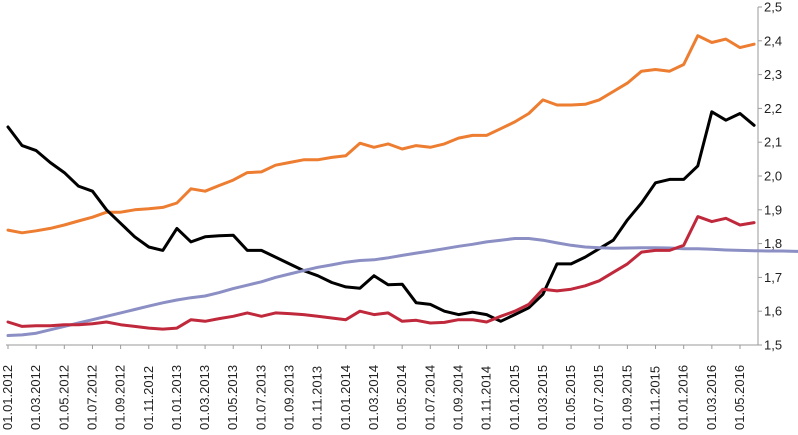 The image size is (798, 435). I want to click on x-tick-label: 01.05.2012, so click(63, 397).